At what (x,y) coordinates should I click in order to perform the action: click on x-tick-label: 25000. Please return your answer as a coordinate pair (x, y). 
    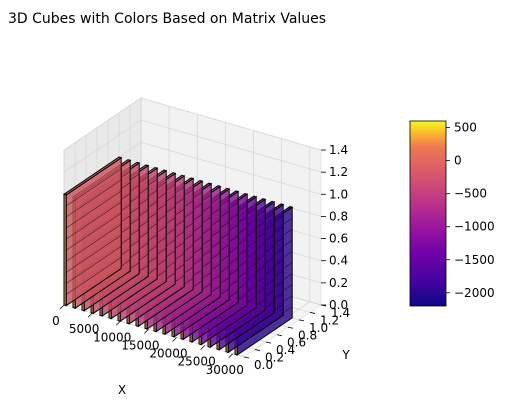
    Looking at the image, I should click on (197, 362).